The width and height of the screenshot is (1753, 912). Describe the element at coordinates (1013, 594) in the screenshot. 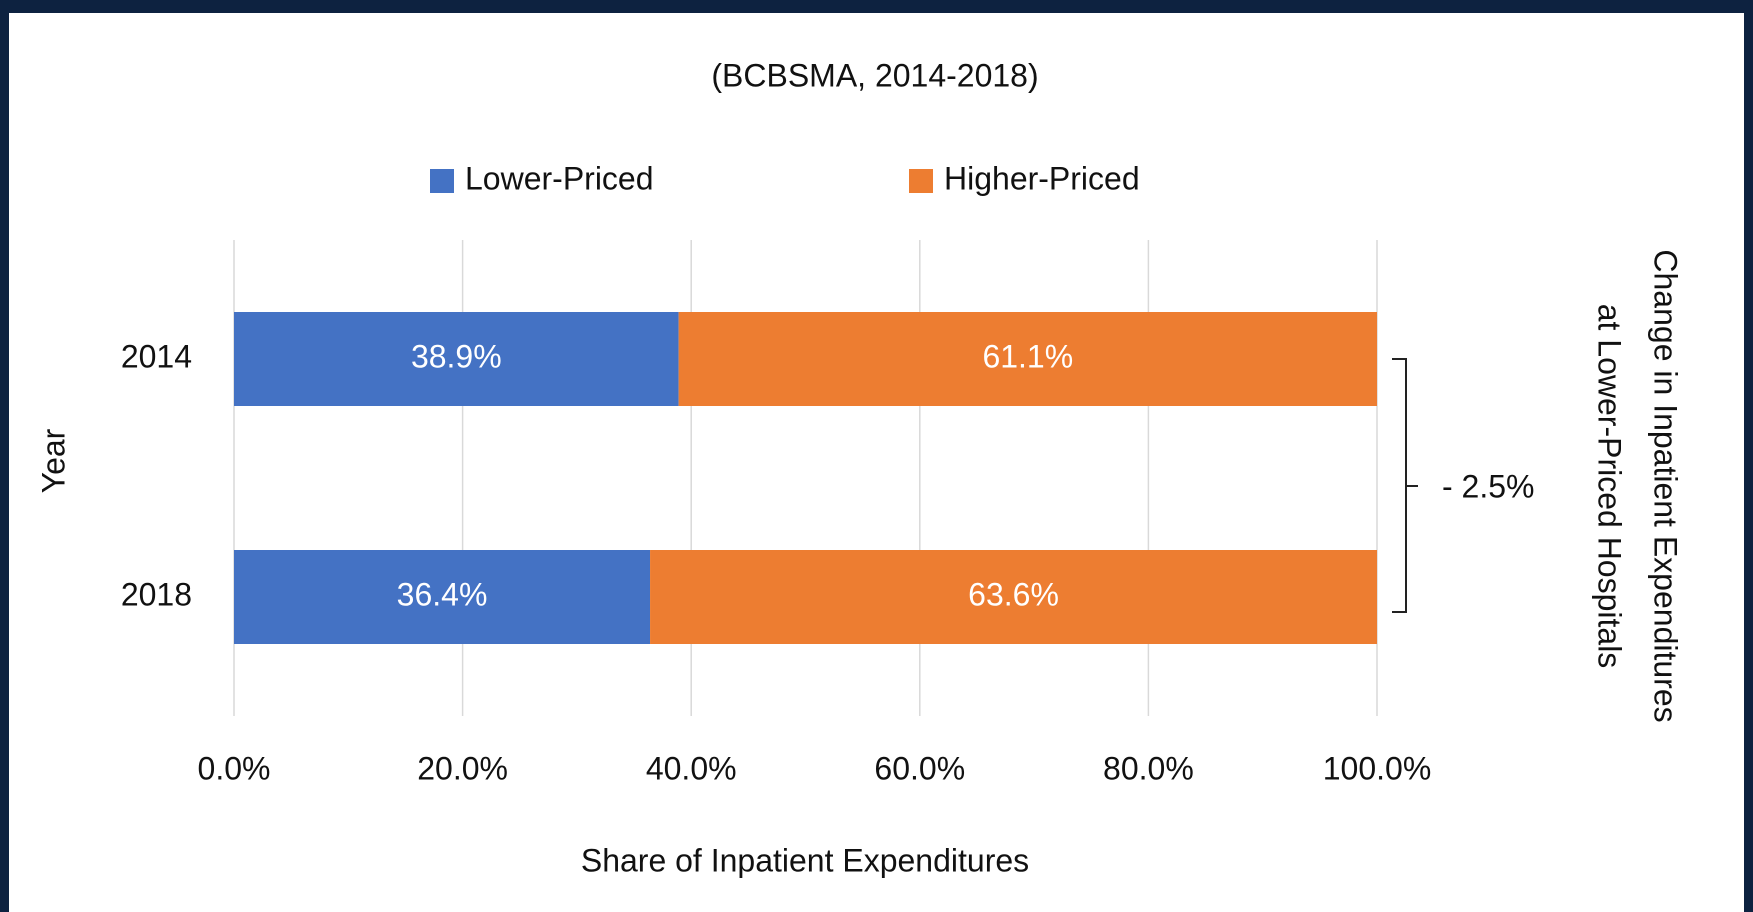

I see `value-label: 63.6%` at that location.